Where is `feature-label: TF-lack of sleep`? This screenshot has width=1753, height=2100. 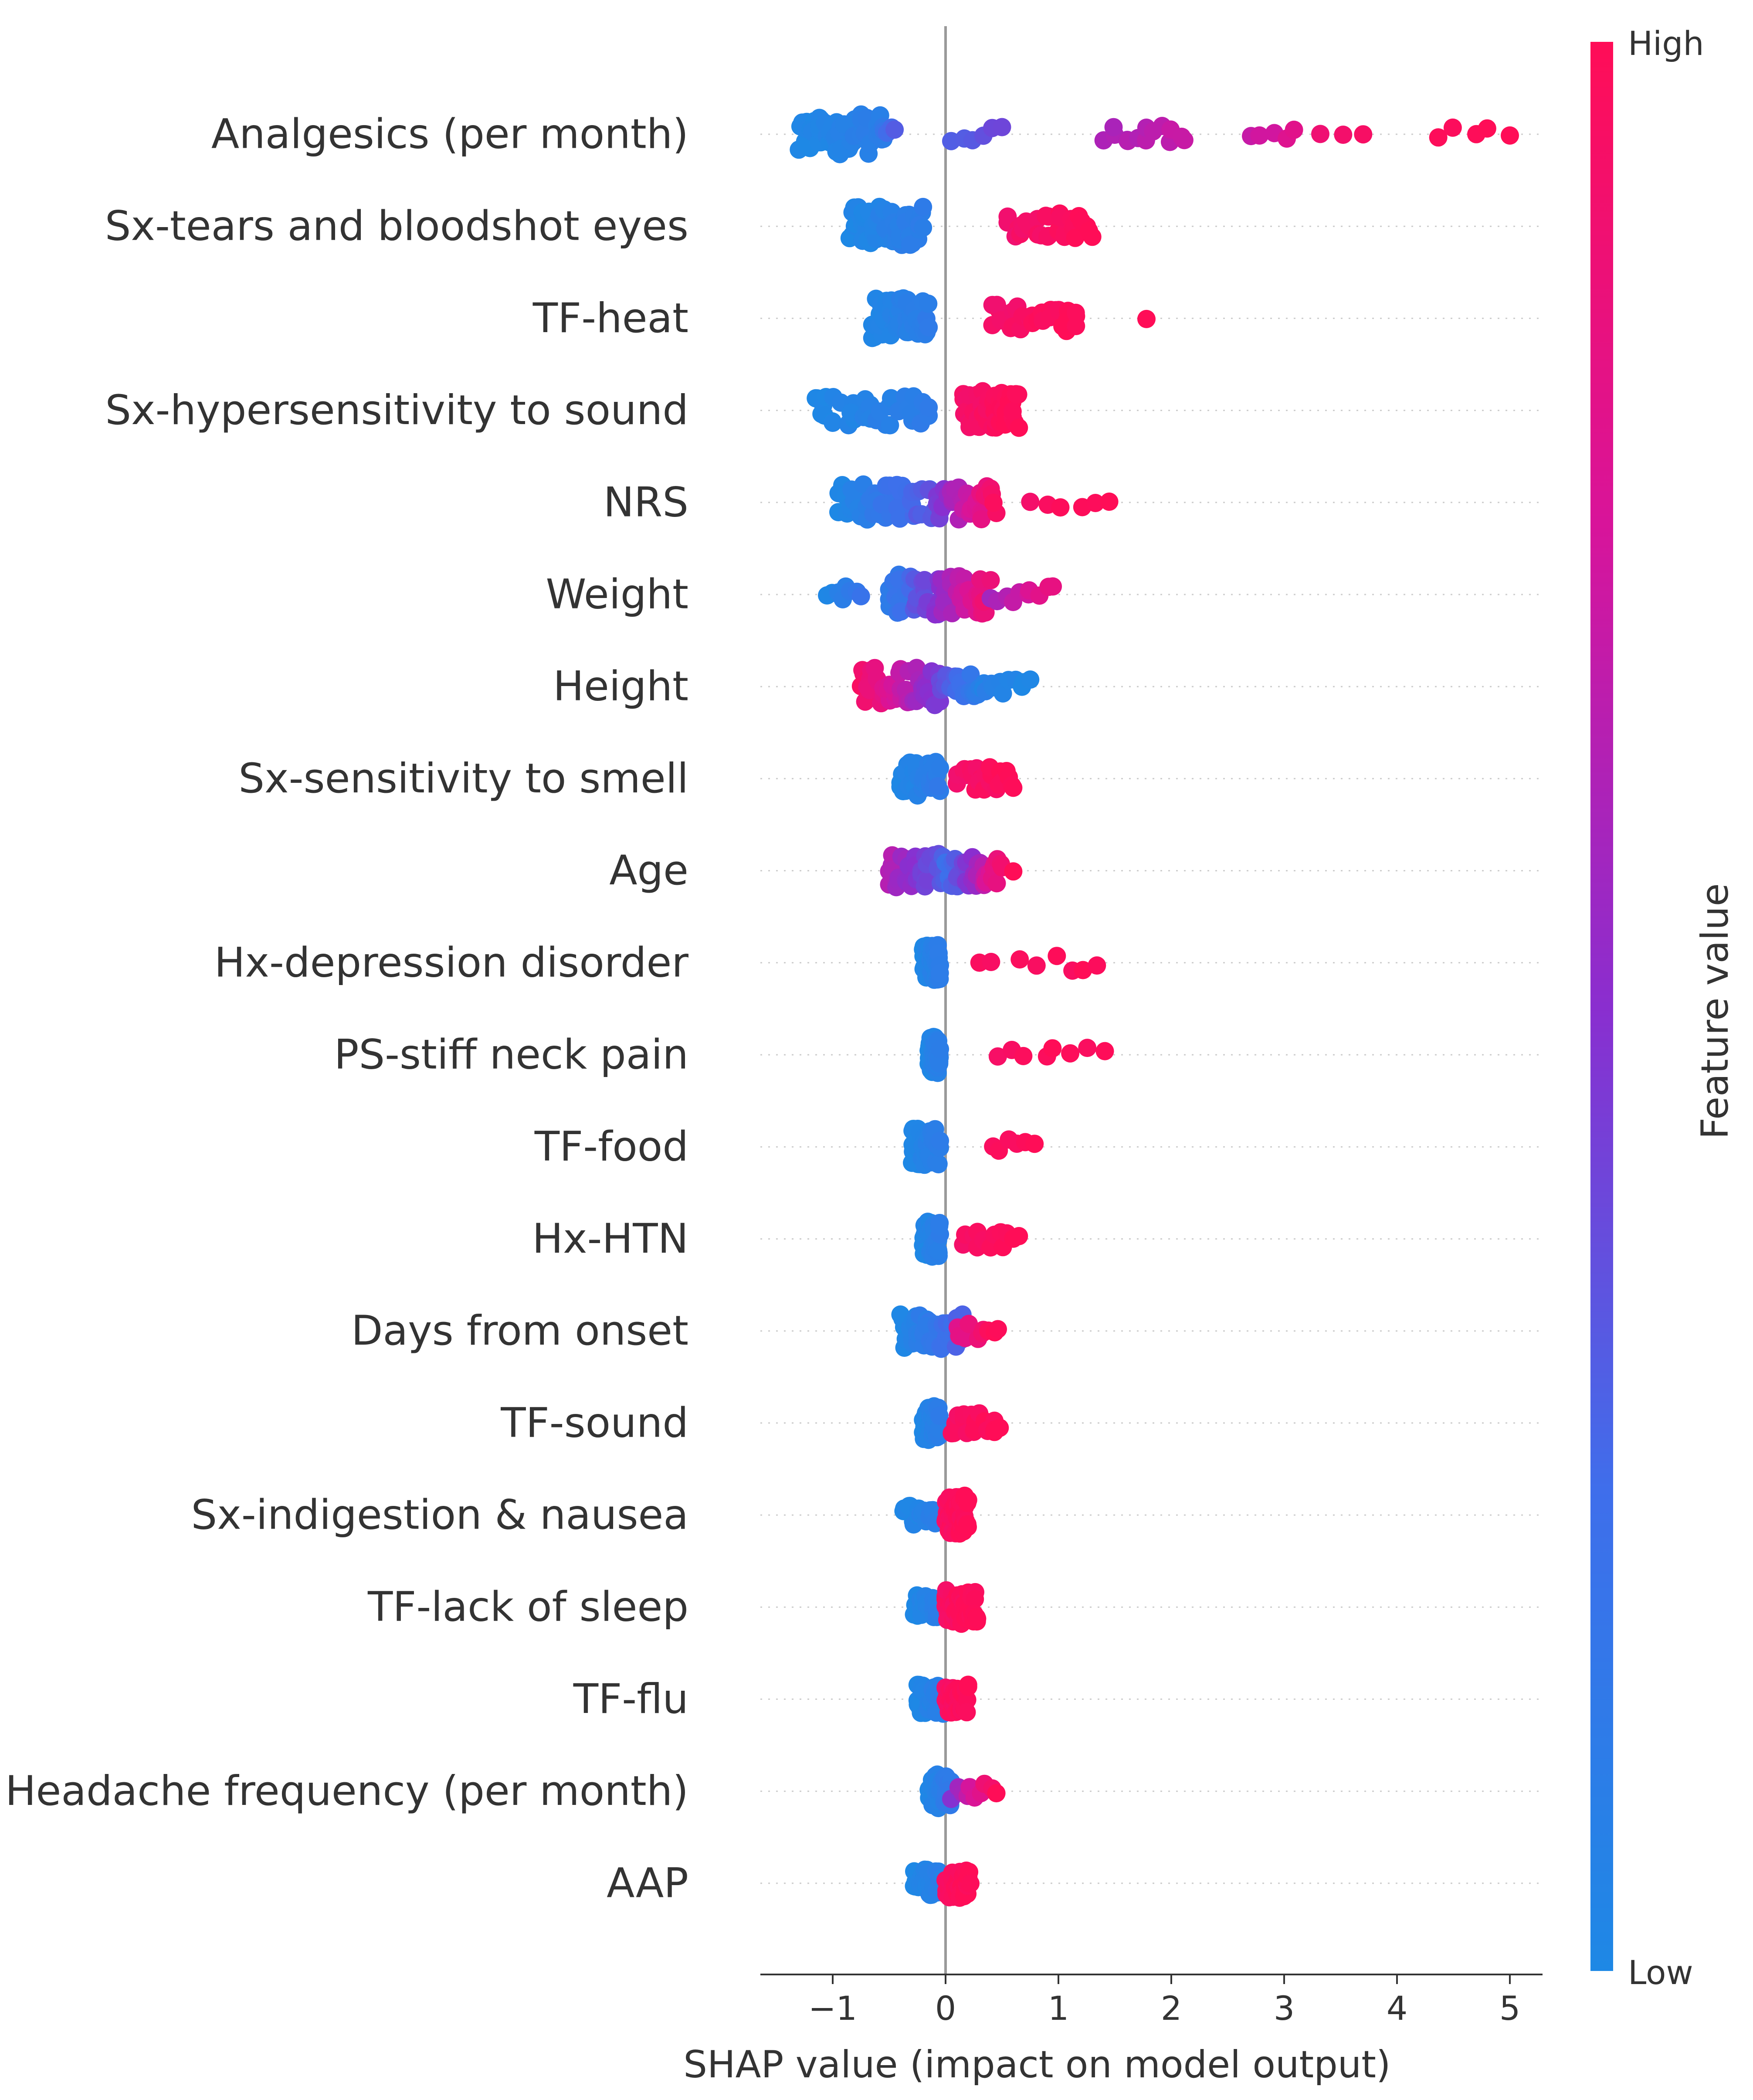 feature-label: TF-lack of sleep is located at coordinates (527, 1607).